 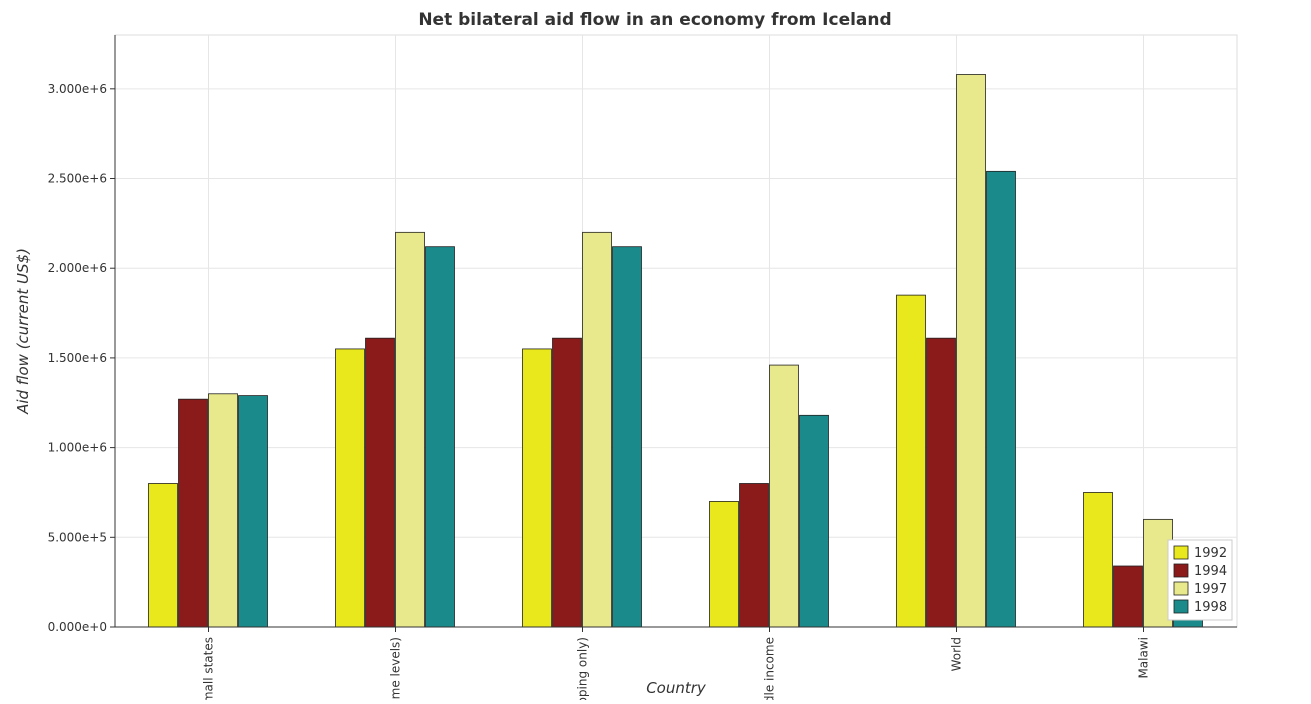 I want to click on y-tick-label: 0.000e+0, so click(x=77, y=627).